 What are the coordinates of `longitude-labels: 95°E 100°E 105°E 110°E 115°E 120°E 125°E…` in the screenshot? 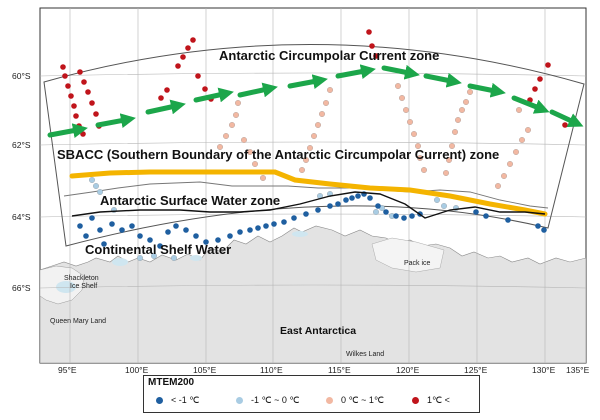 It's located at (324, 370).